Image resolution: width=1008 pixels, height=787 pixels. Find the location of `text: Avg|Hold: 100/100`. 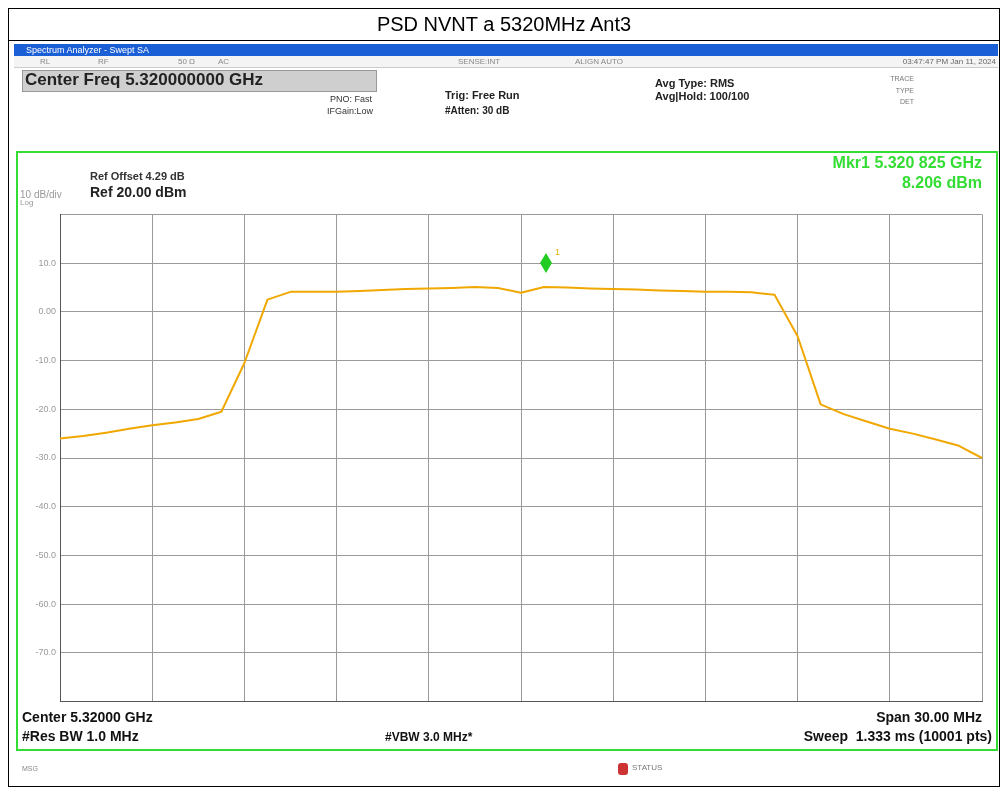

text: Avg|Hold: 100/100 is located at coordinates (702, 96).